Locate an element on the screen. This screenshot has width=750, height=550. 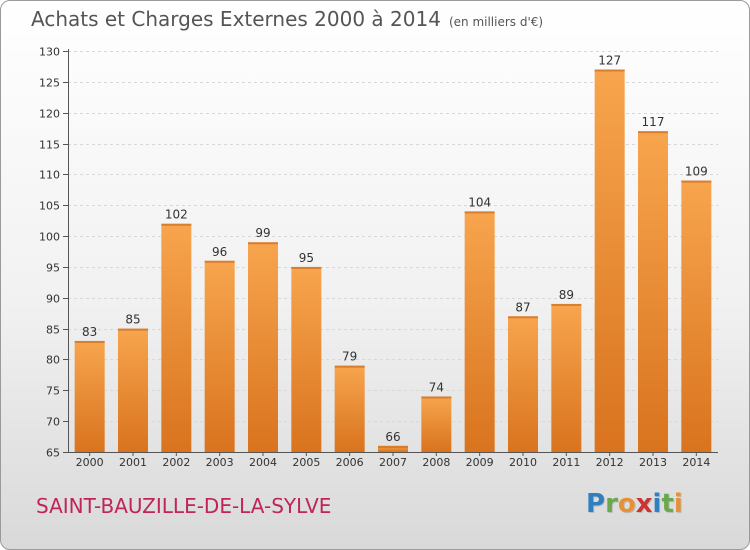
value-label-2008: 74 is located at coordinates (436, 387).